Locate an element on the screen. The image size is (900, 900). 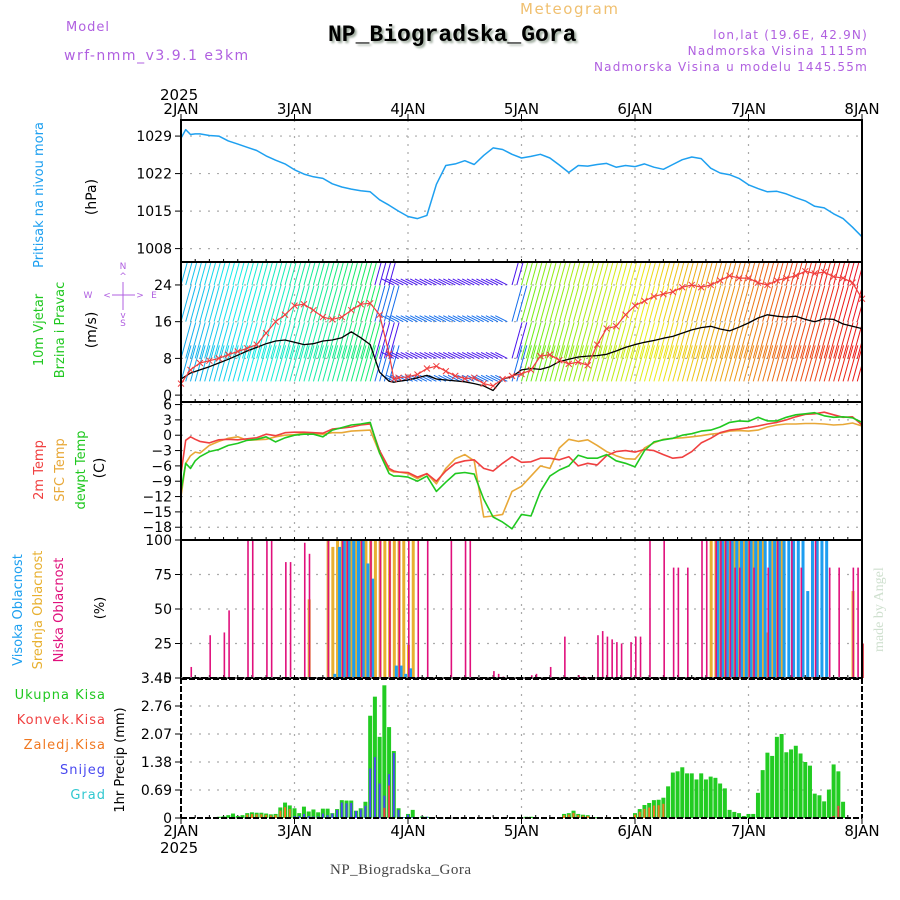
y-tick-label: 1022 is located at coordinates (154, 175).